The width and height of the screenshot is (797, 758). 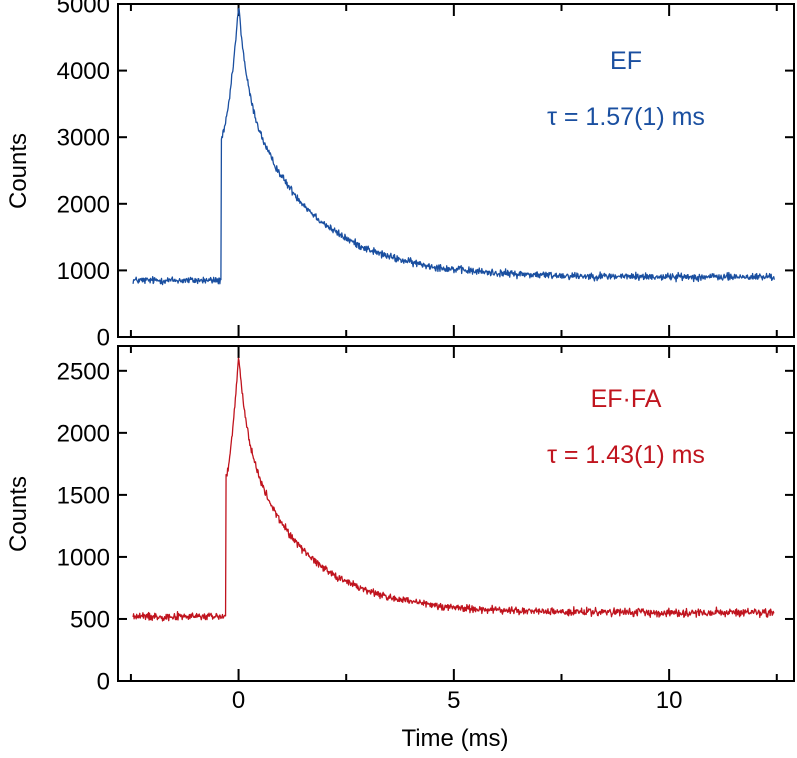 What do you see at coordinates (83, 138) in the screenshot?
I see `top-ytick-label: 3000` at bounding box center [83, 138].